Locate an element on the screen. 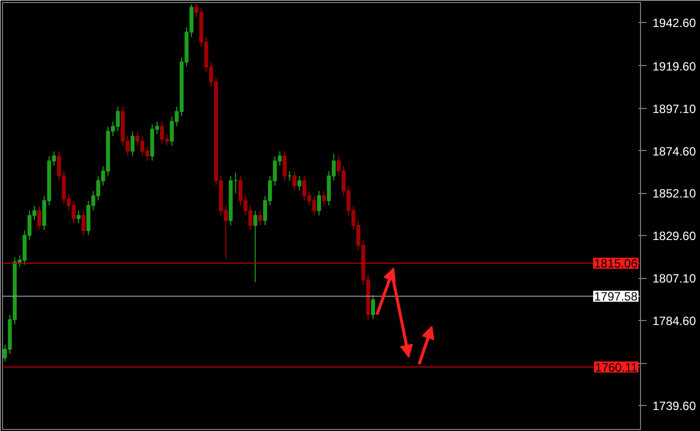  y-tick-label: 1784.60 is located at coordinates (674, 321).